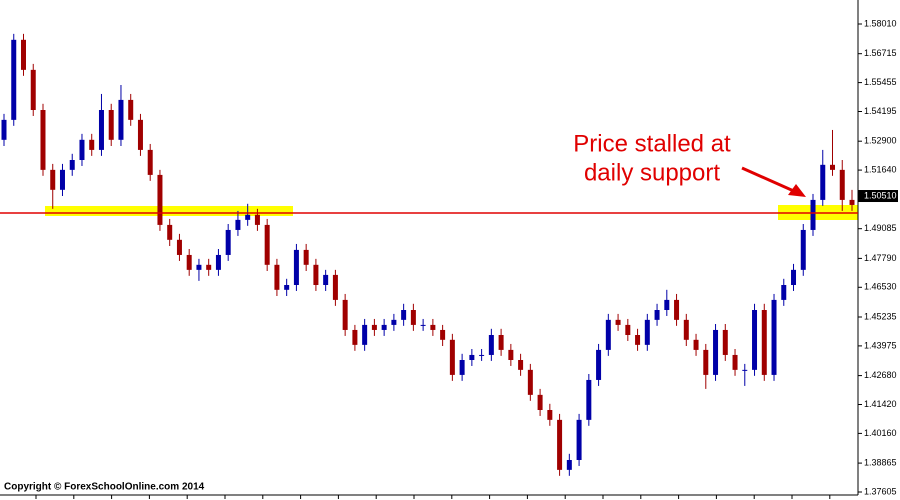 This screenshot has width=900, height=500. I want to click on copyright: Copyright © ForexSchoolOnline.com 2014, so click(104, 487).